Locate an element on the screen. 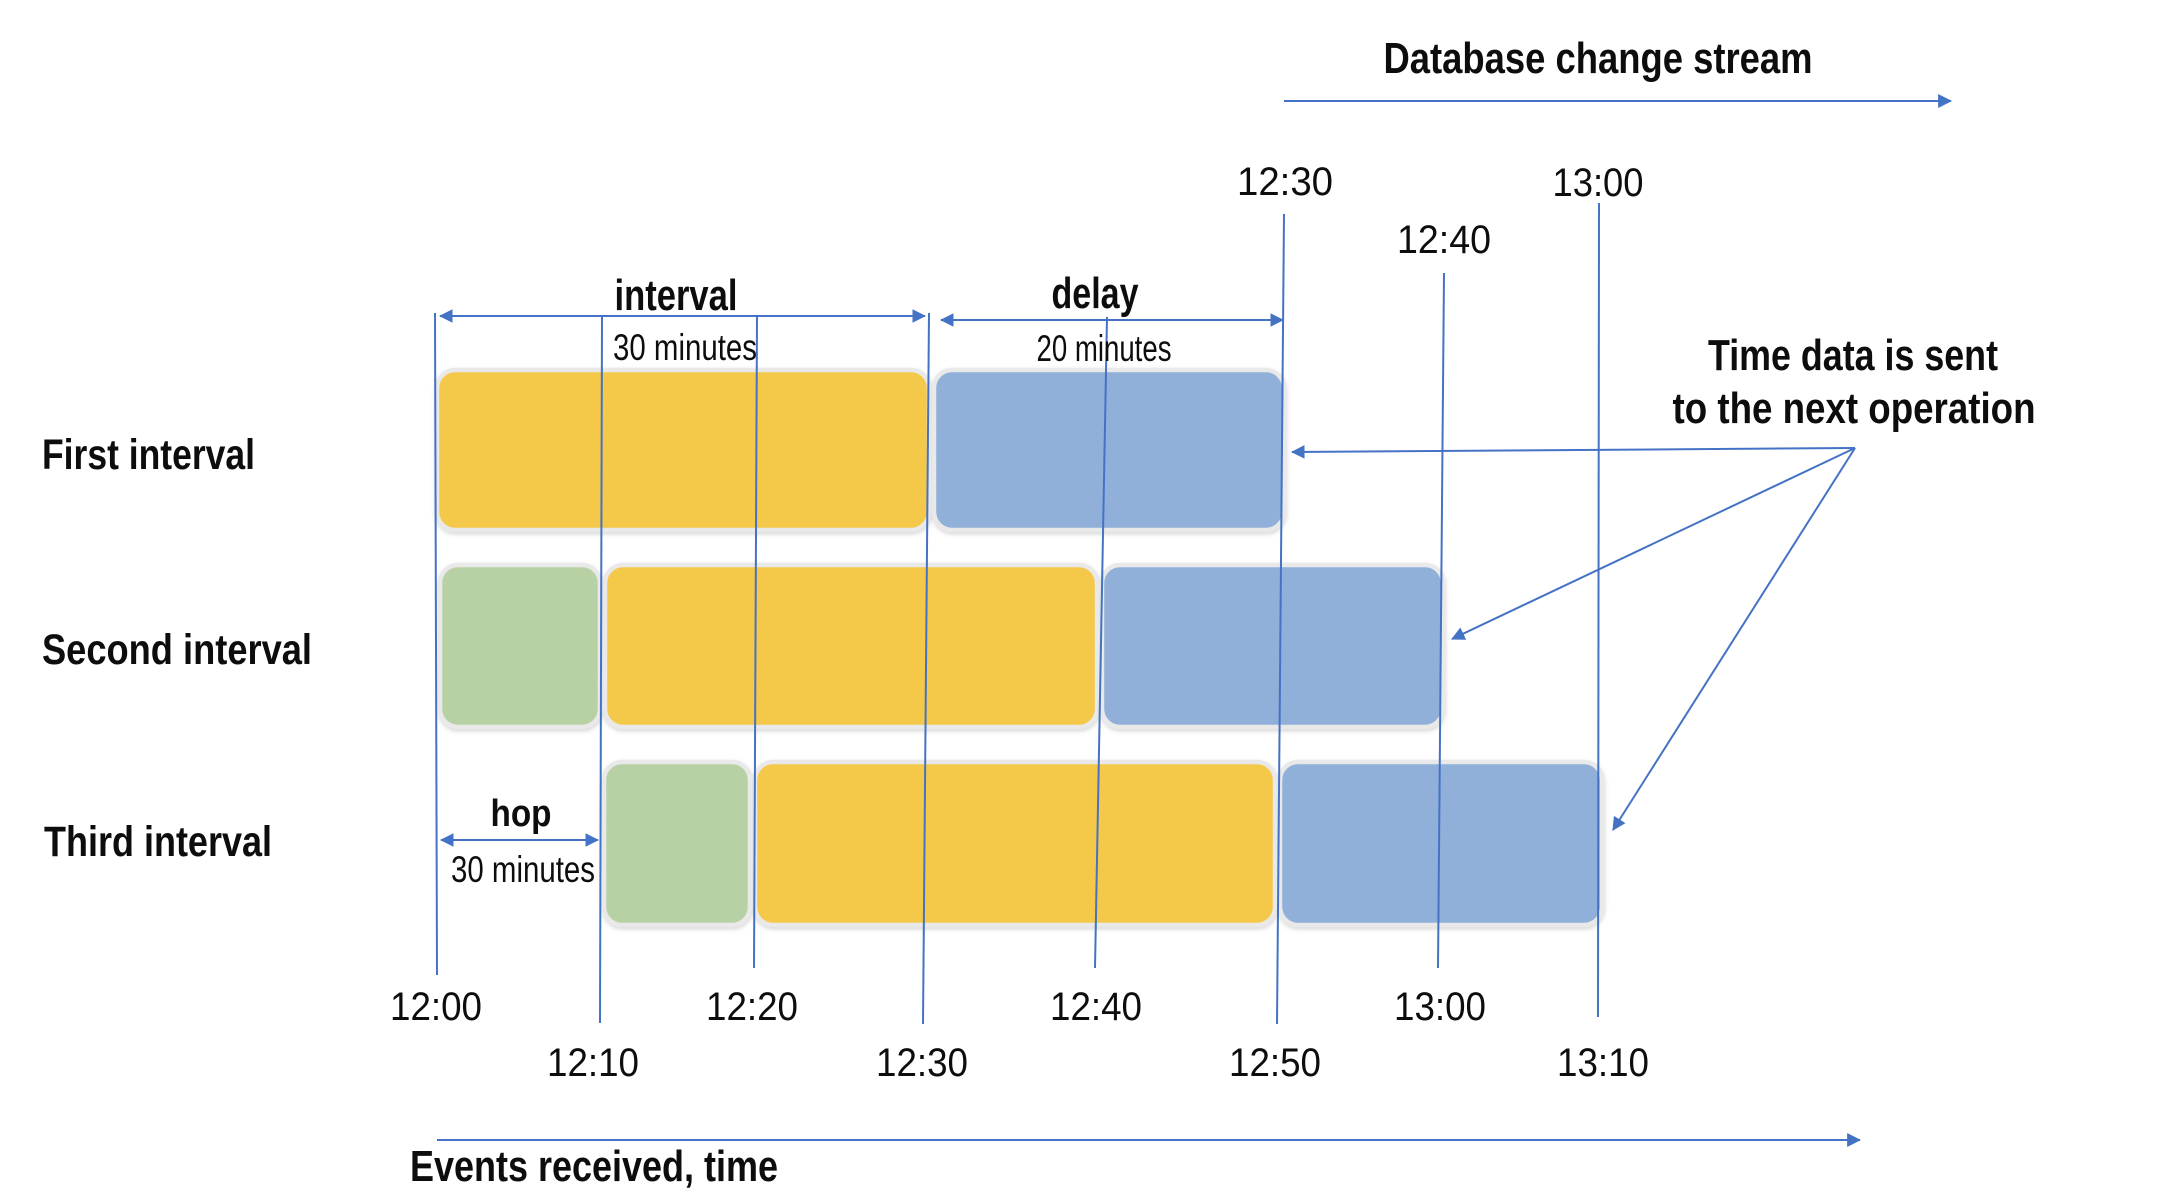  svg-text: 12:10 is located at coordinates (593, 1063).